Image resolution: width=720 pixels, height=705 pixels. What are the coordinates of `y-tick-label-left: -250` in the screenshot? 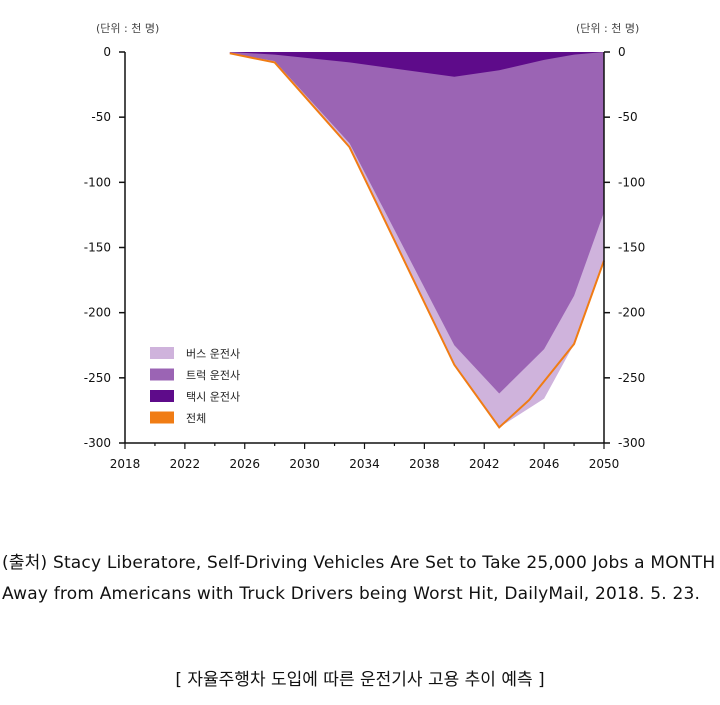 It's located at (97, 378).